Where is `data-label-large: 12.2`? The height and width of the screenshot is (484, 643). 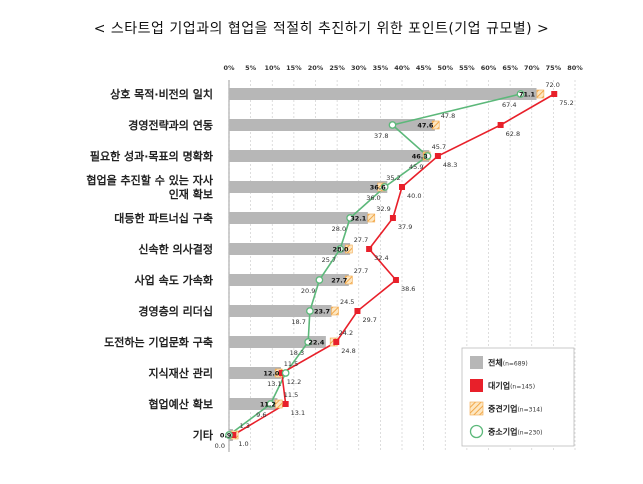 data-label-large: 12.2 is located at coordinates (294, 382).